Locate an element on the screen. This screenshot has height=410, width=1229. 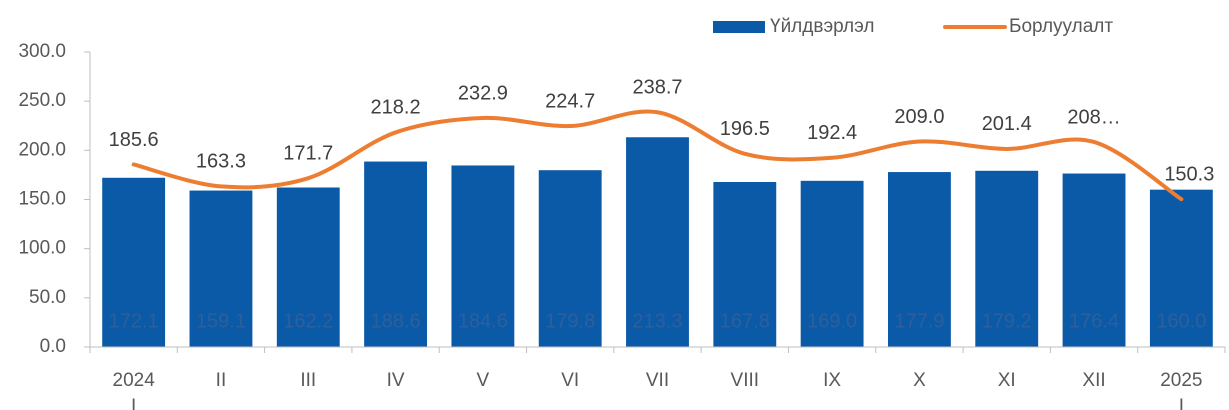
bar-value-label: 177.9 is located at coordinates (919, 321).